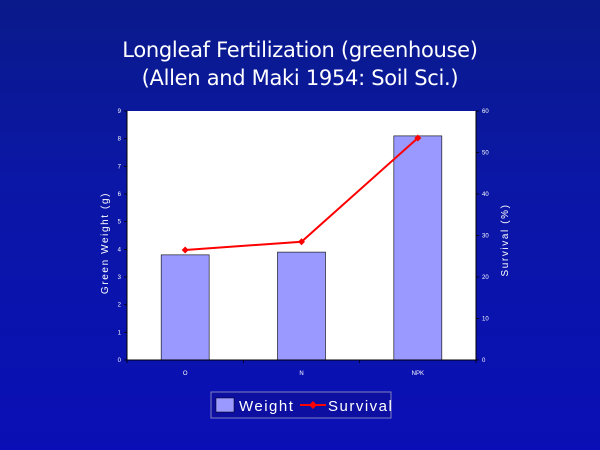  Describe the element at coordinates (360, 406) in the screenshot. I see `legend-survival-label: Survival` at that location.